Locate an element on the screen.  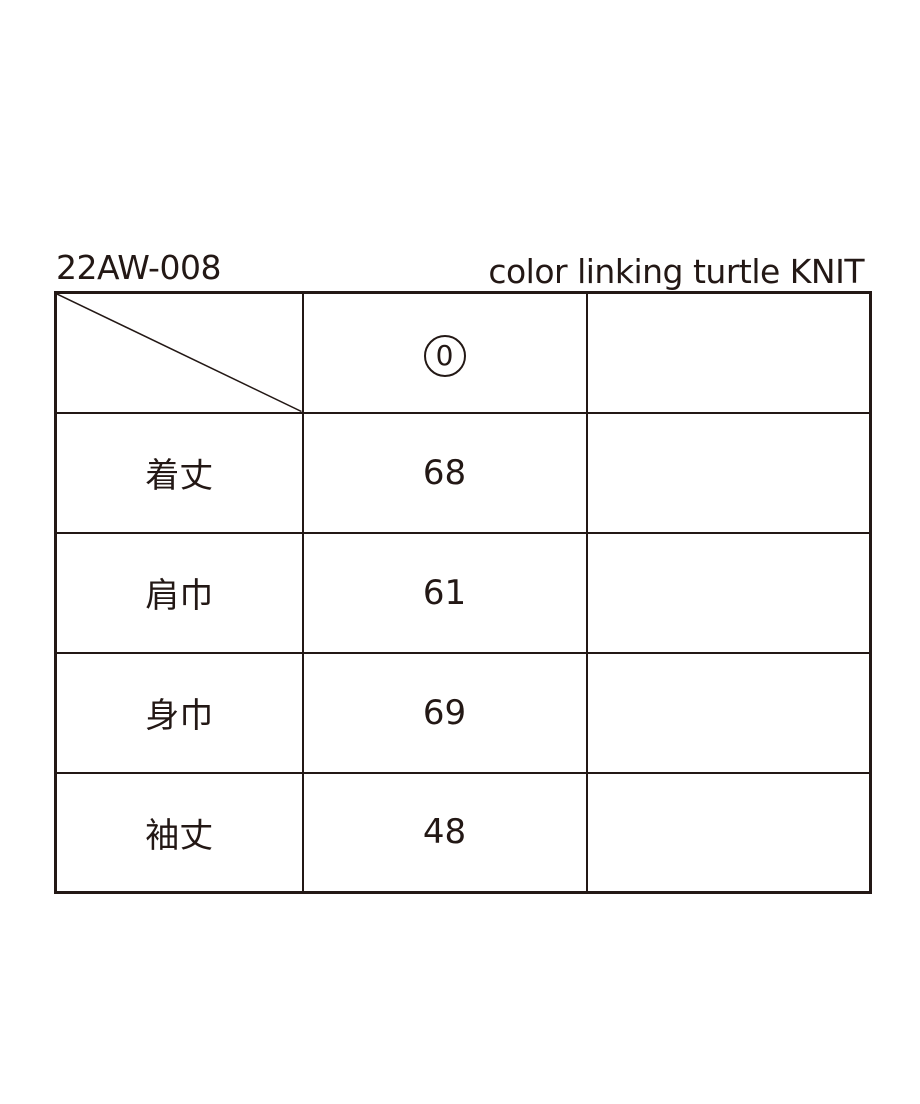
table-row: 袖丈 48 is located at coordinates (463, 832).